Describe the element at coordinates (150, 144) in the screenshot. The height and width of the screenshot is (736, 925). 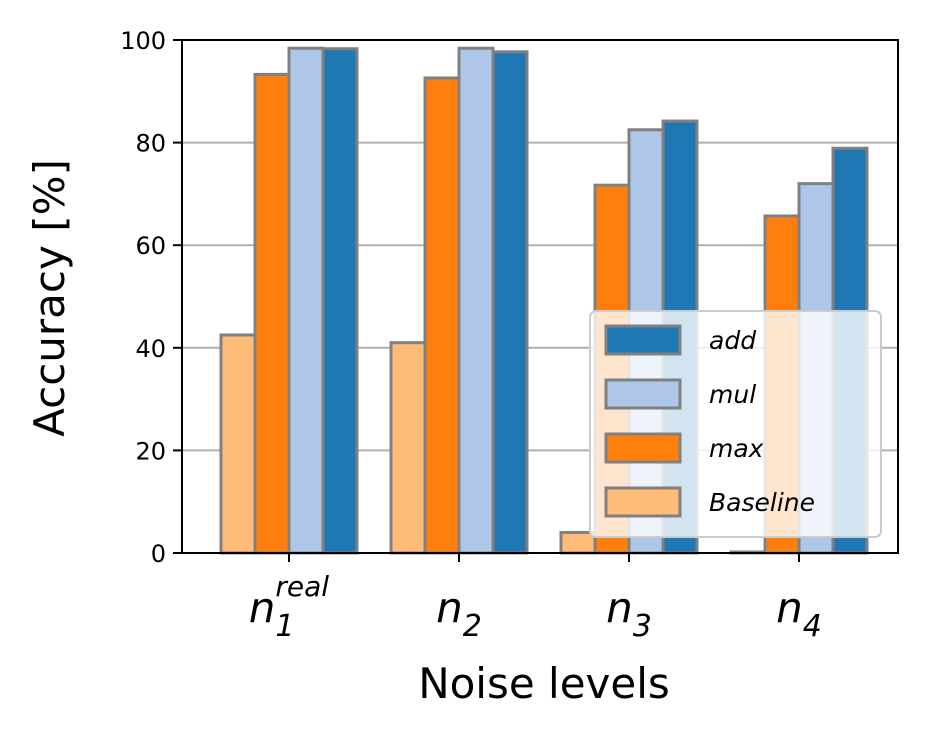
I see `y-tick-label: 80` at that location.